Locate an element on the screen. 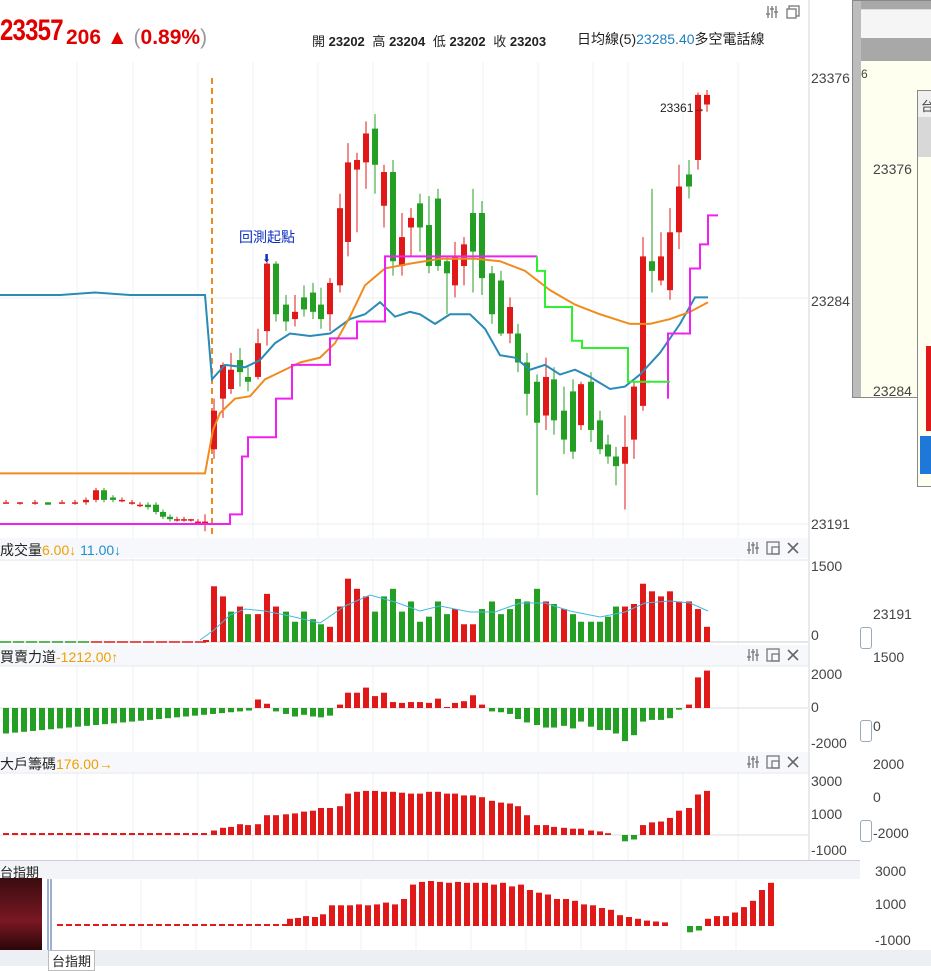 The height and width of the screenshot is (971, 931). green-step-line is located at coordinates (603, 319).